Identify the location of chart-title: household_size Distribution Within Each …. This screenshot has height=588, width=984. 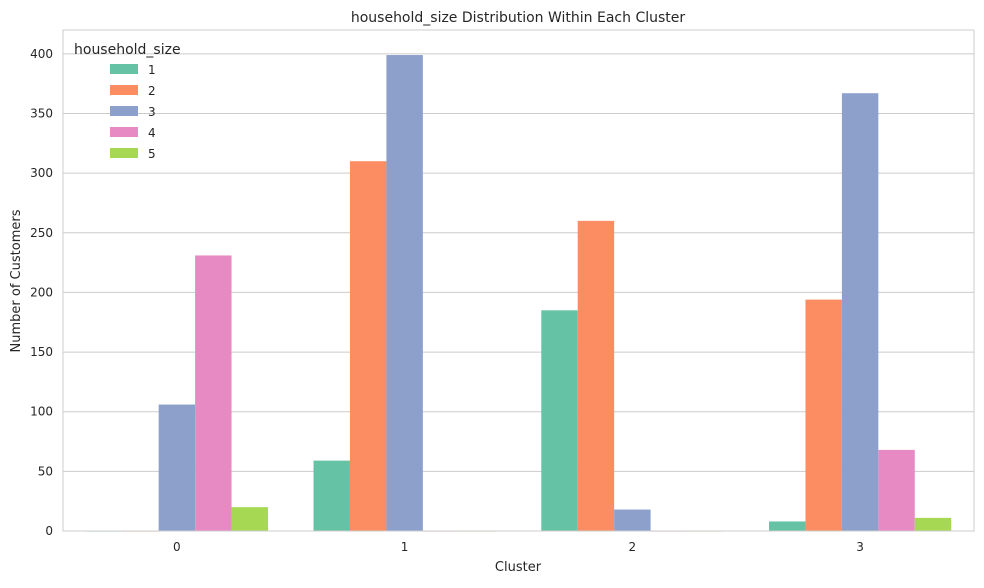
(518, 18).